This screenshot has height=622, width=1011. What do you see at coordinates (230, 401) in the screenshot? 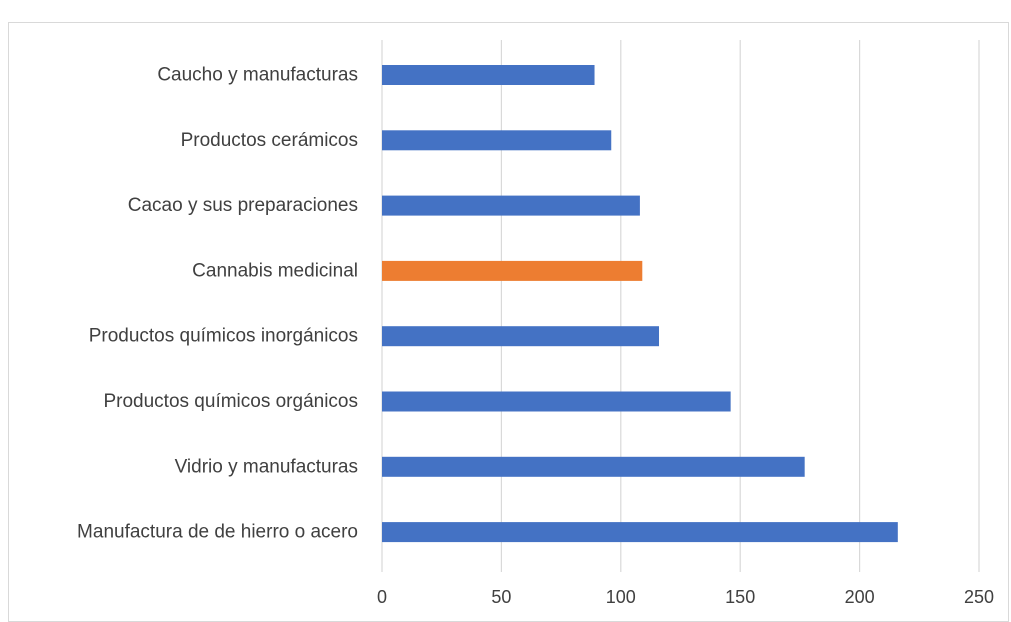
I see `category-label: Productos químicos orgánicos` at bounding box center [230, 401].